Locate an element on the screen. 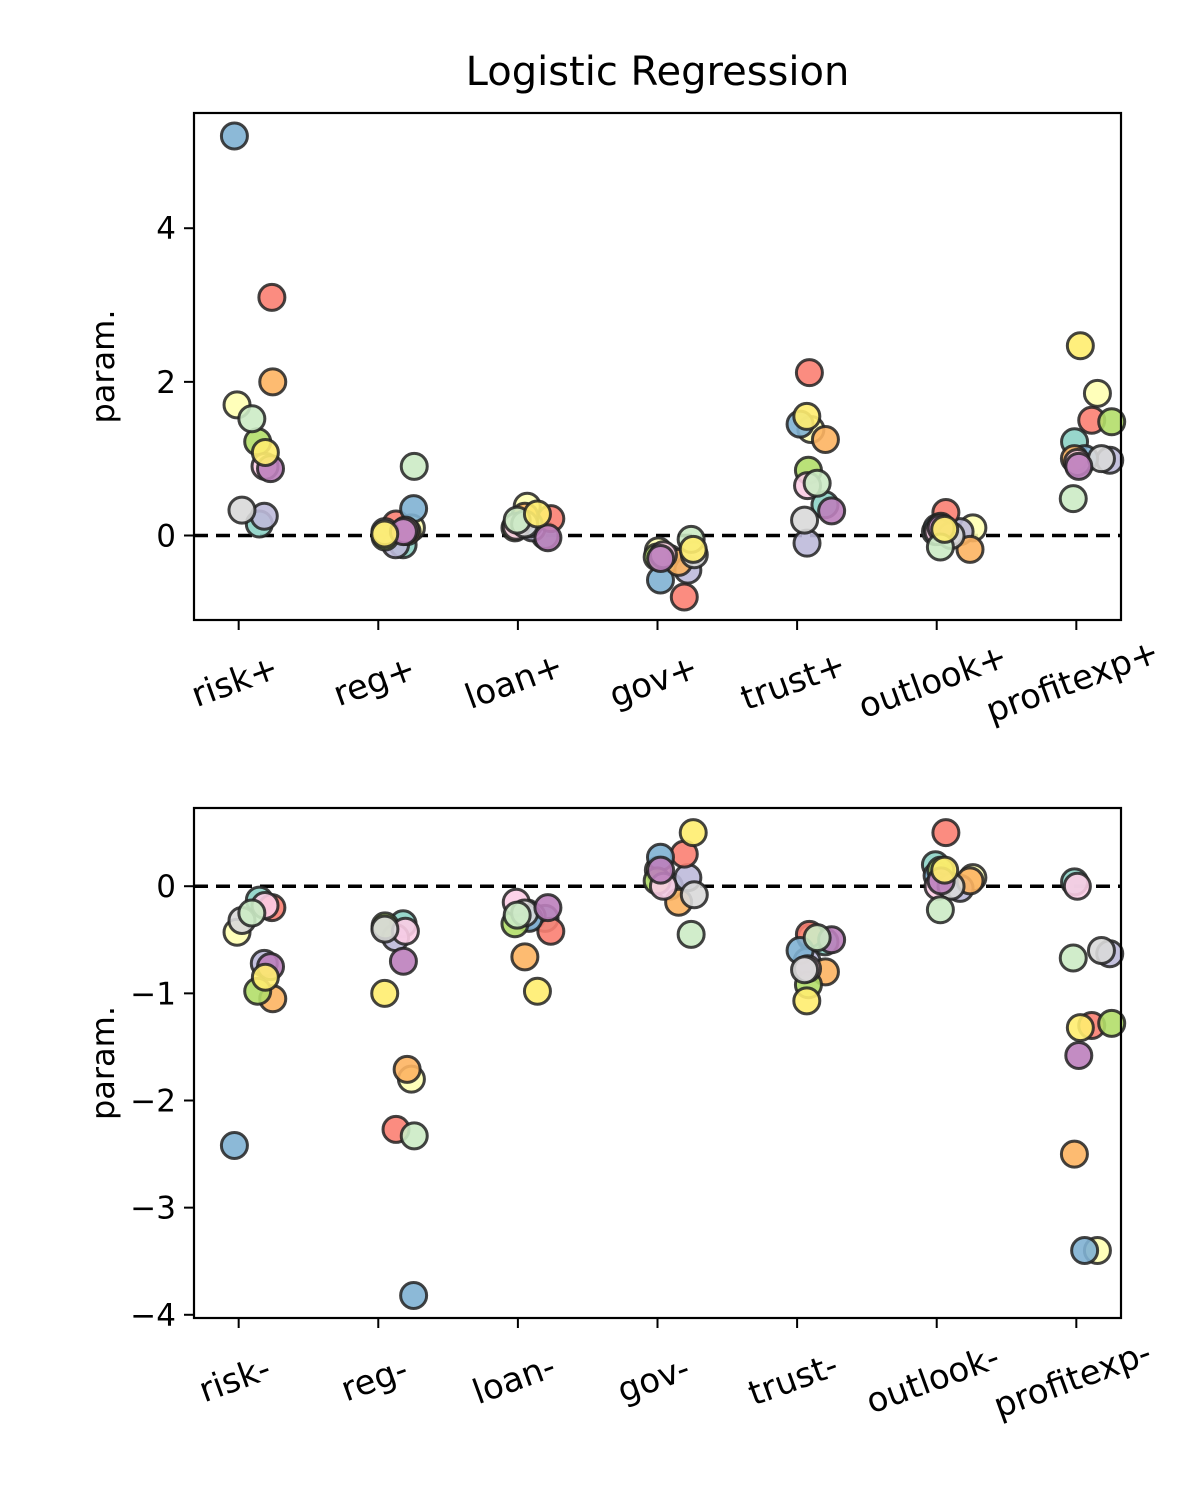  y-tick-label: −2 is located at coordinates (153, 1102).